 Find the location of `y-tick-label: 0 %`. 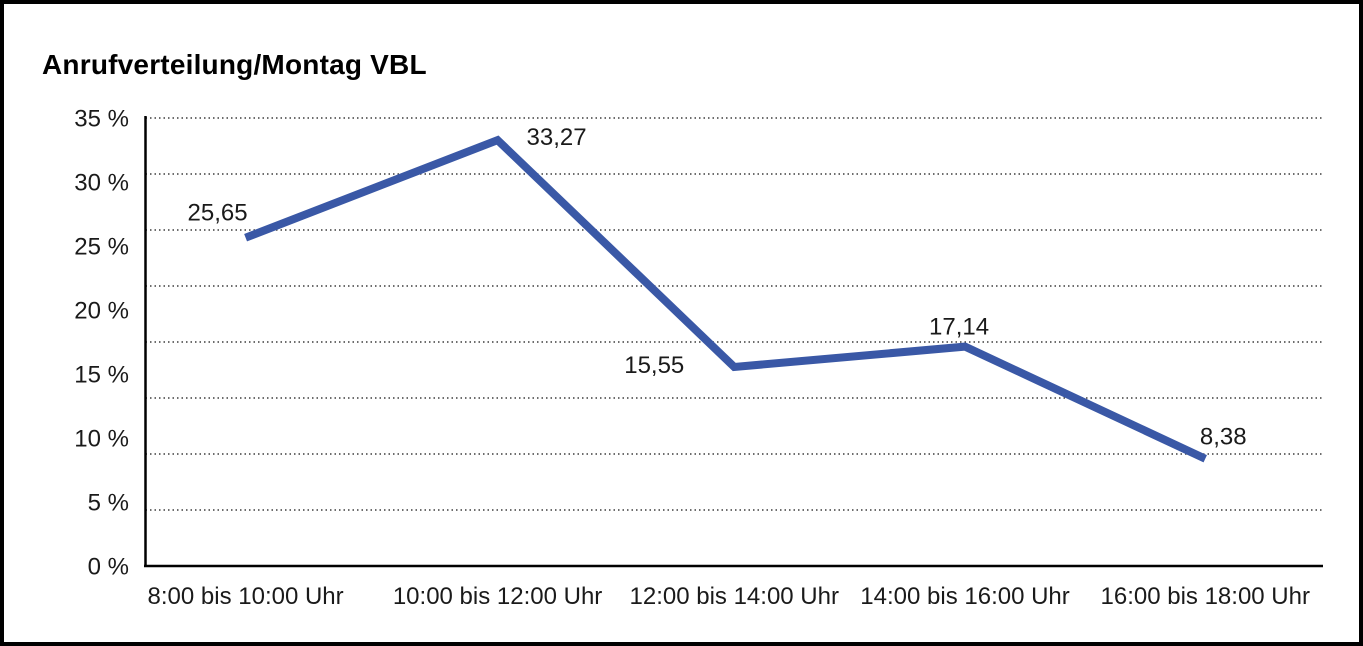

y-tick-label: 0 % is located at coordinates (108, 567).